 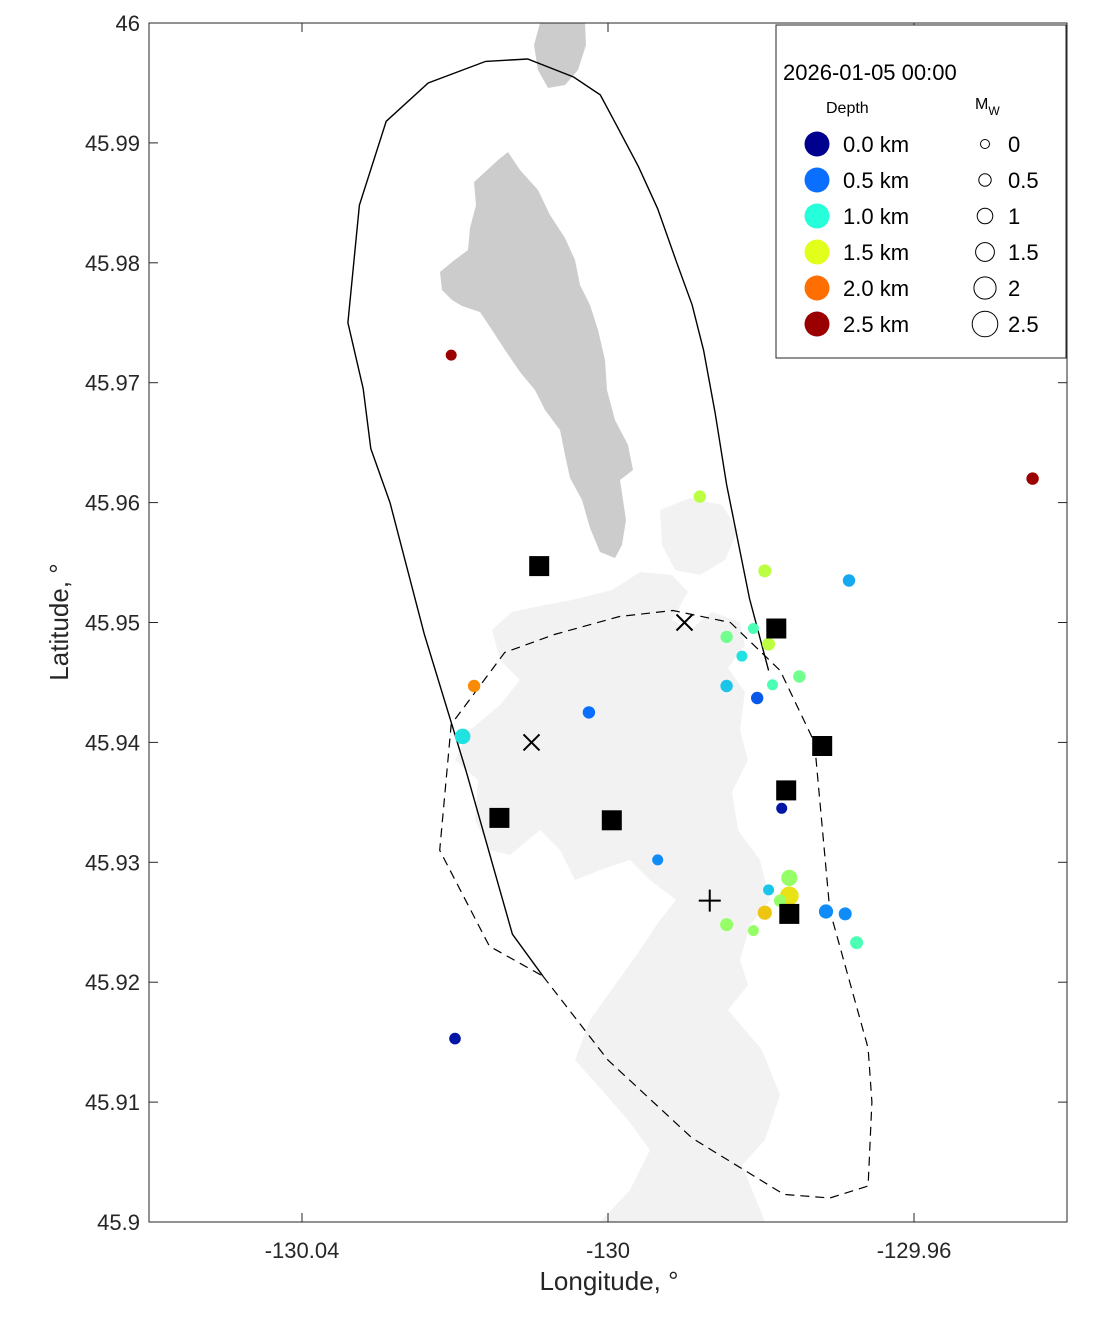 What do you see at coordinates (876, 324) in the screenshot?
I see `legend-depth-label: 2.5 km` at bounding box center [876, 324].